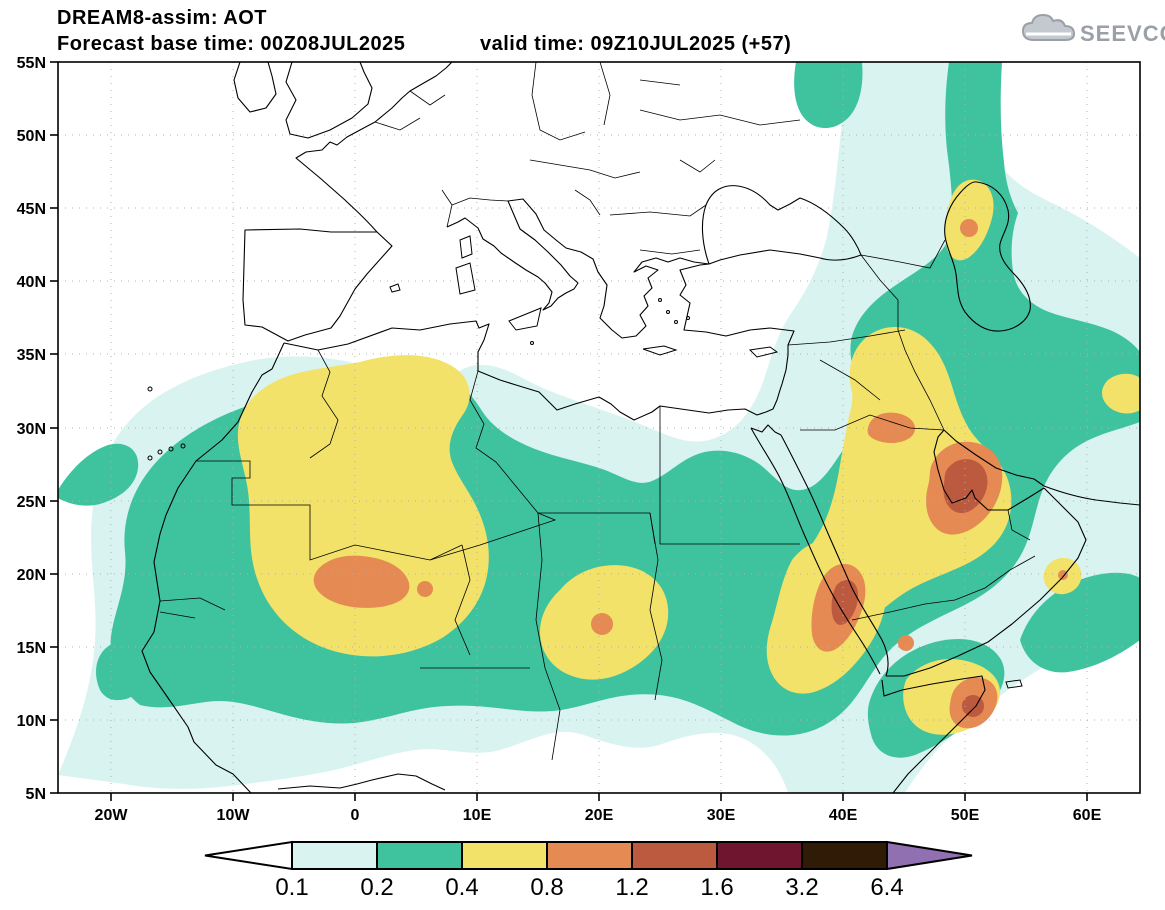  What do you see at coordinates (466, 247) in the screenshot?
I see `island-corsica` at bounding box center [466, 247].